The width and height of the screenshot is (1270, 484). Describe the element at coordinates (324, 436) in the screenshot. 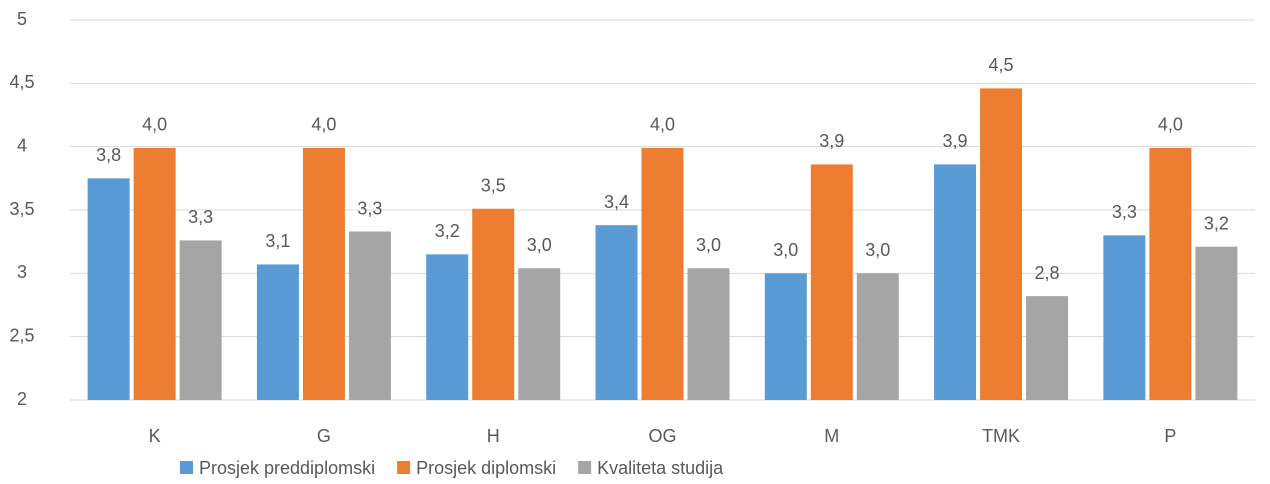

I see `x-tick-label: G` at that location.